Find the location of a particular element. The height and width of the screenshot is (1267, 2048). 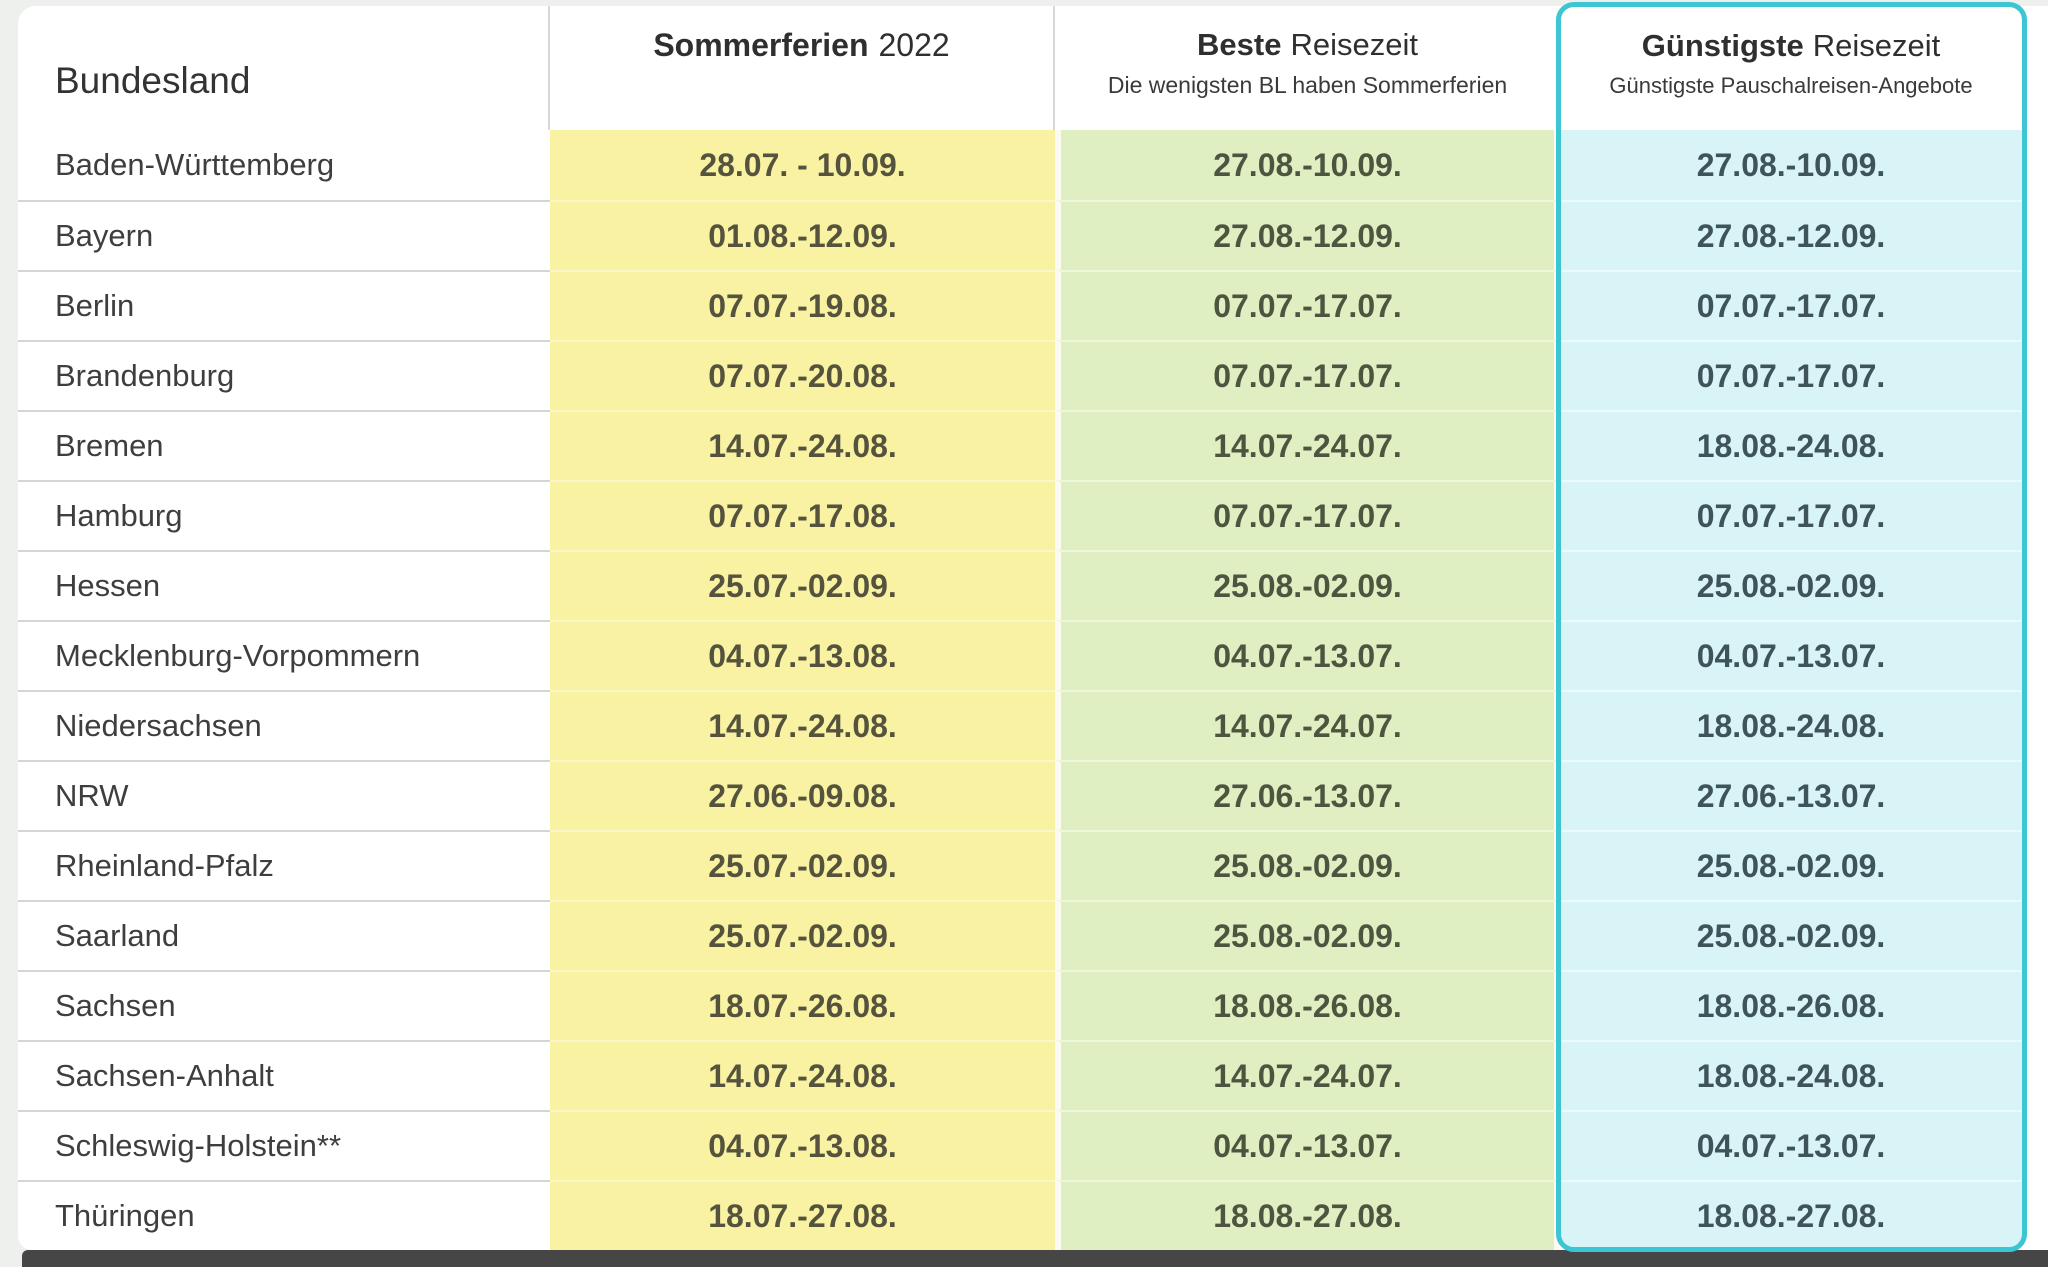

guenstigste-reisezeit-dates: 18.08.-27.08. is located at coordinates (1791, 1215).